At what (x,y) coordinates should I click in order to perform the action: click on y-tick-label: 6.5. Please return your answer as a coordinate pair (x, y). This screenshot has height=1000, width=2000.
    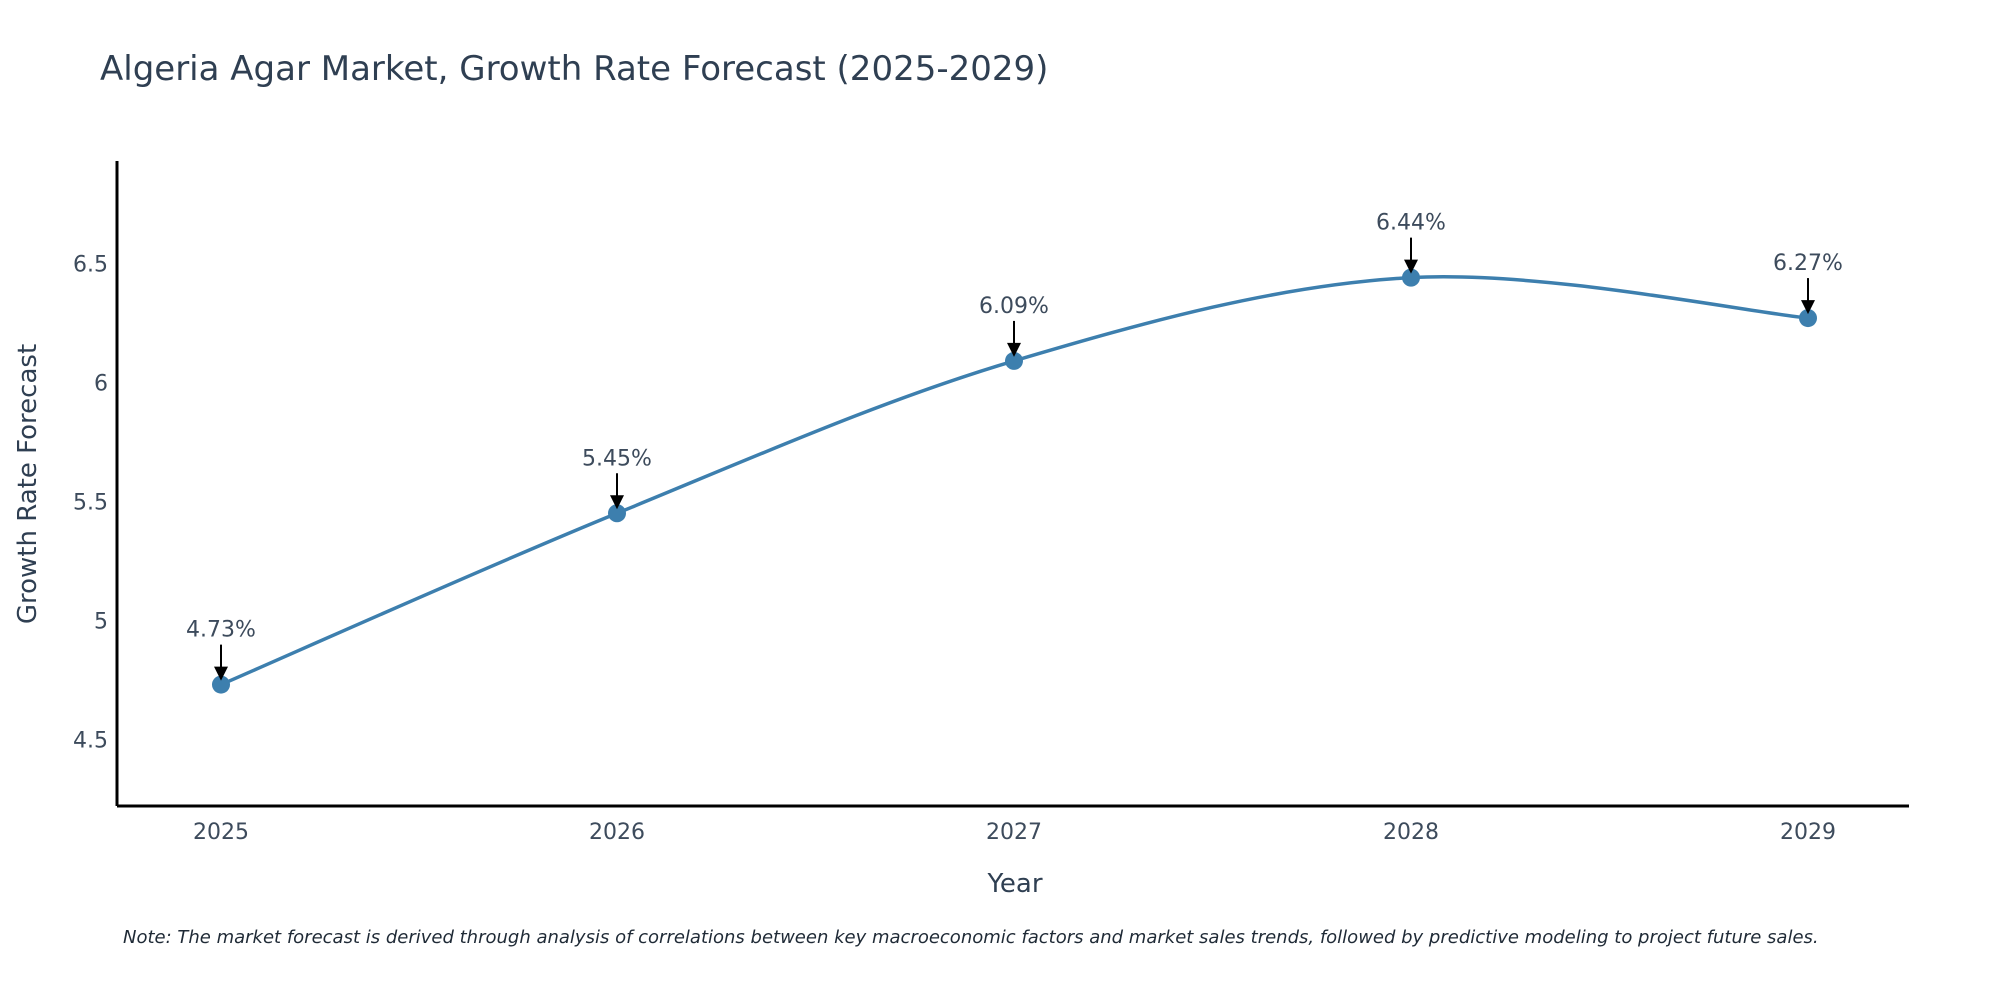
    Looking at the image, I should click on (90, 264).